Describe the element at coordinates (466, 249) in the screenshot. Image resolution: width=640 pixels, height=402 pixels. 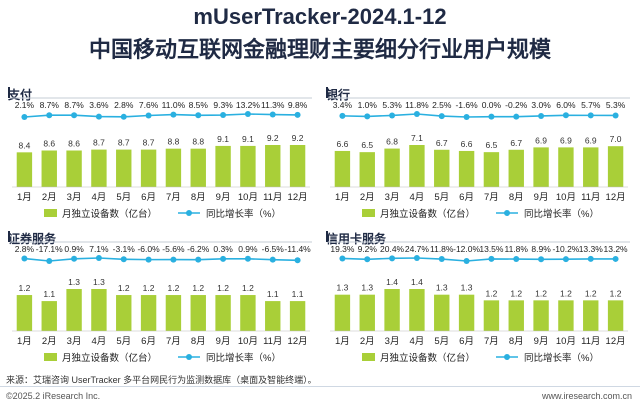
I see `growth-label: -12.0%` at that location.